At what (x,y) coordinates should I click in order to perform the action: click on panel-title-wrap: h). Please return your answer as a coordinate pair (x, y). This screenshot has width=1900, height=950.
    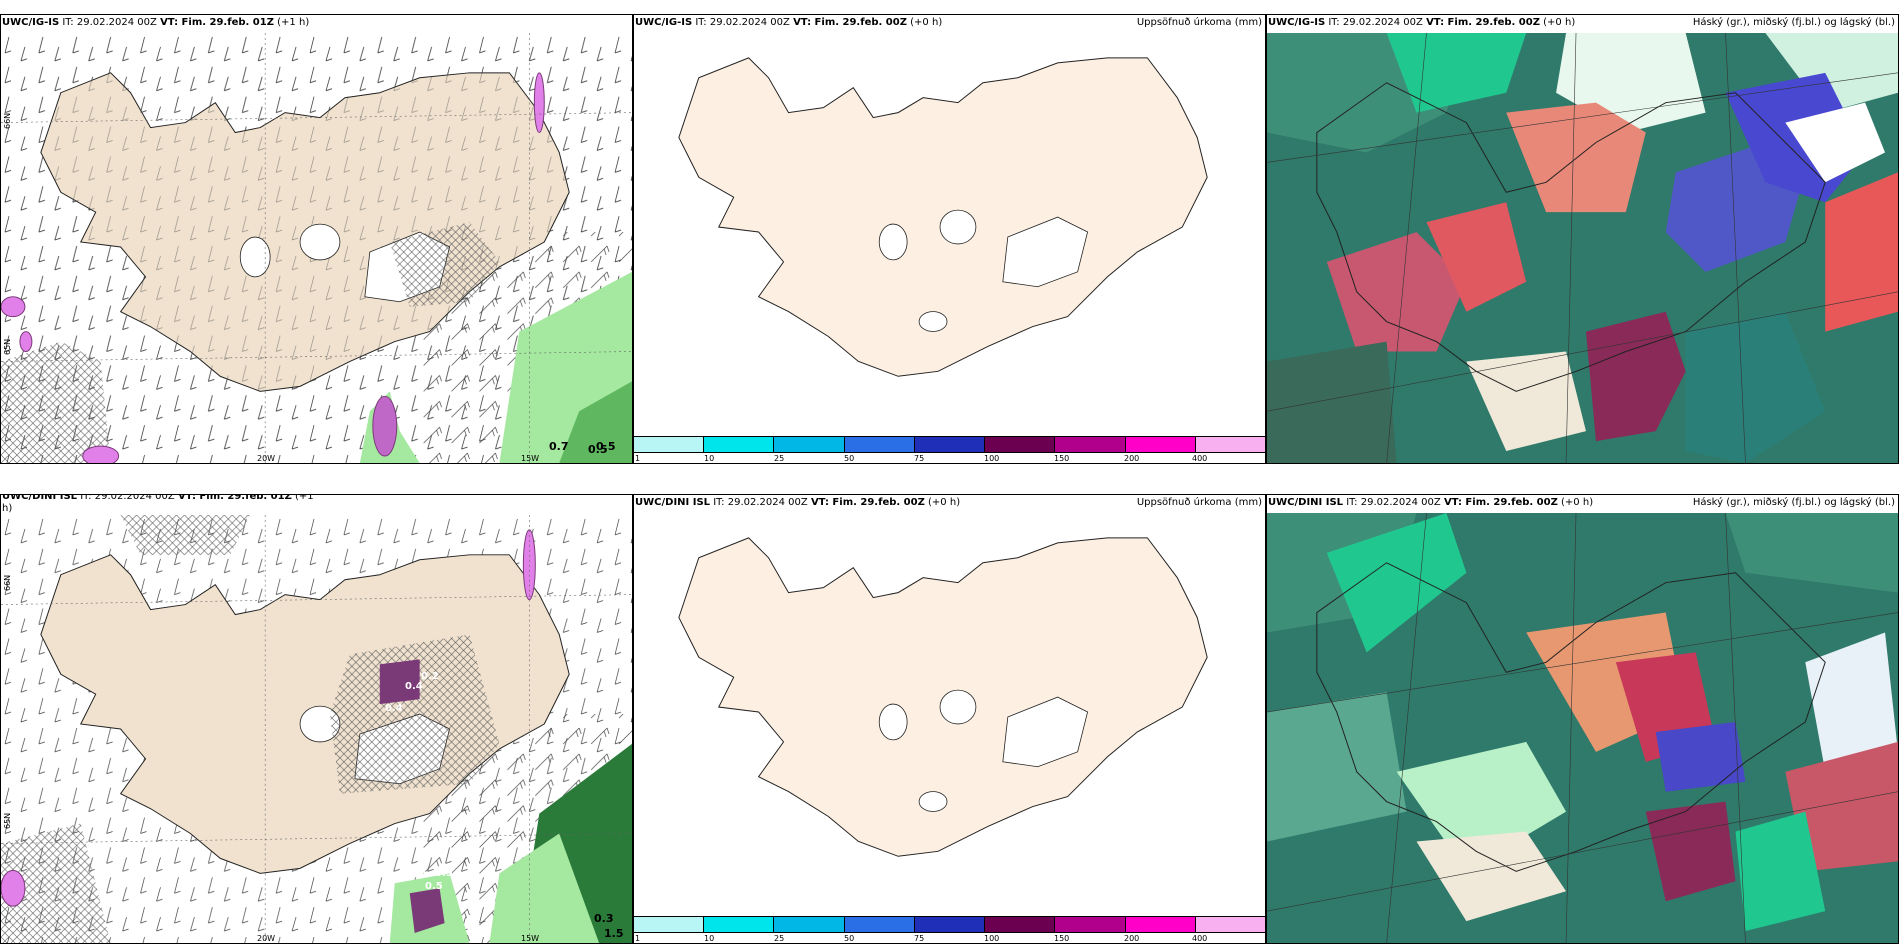
    Looking at the image, I should click on (7, 508).